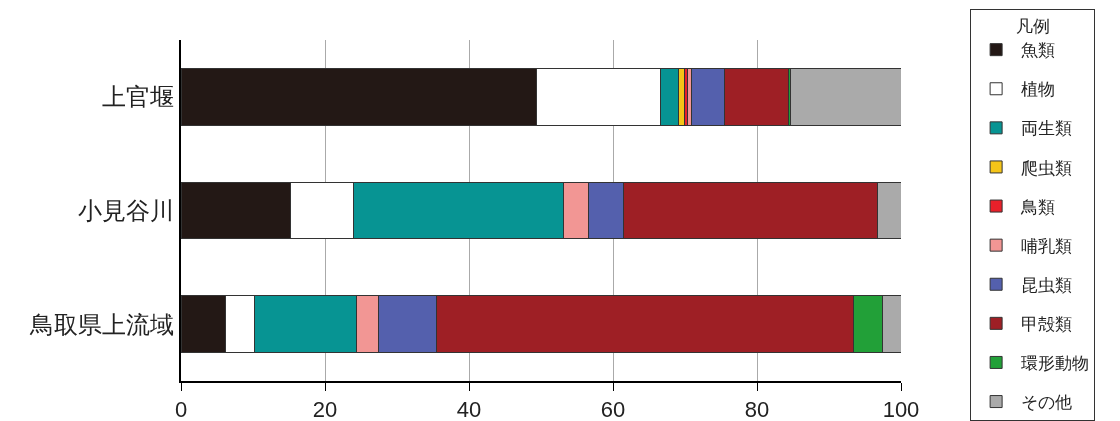 This screenshot has height=421, width=1120. Describe the element at coordinates (901, 409) in the screenshot. I see `x-tick-label: 100` at that location.